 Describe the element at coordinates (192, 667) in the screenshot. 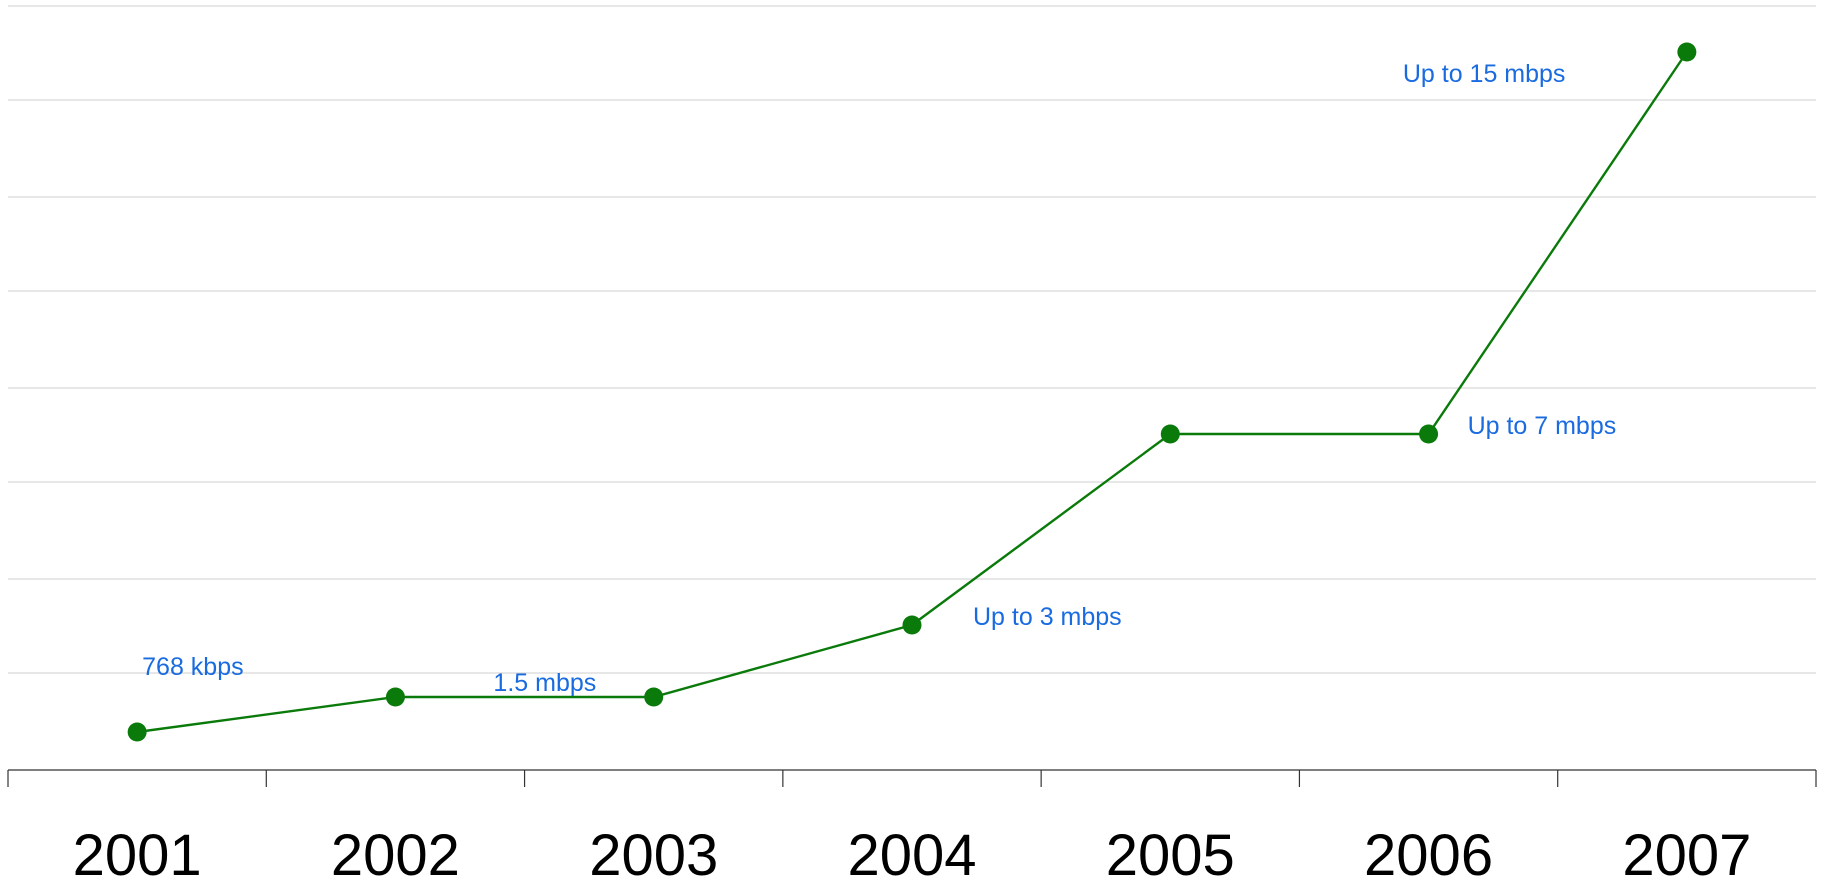

I see `data-label: 768 kbps` at that location.